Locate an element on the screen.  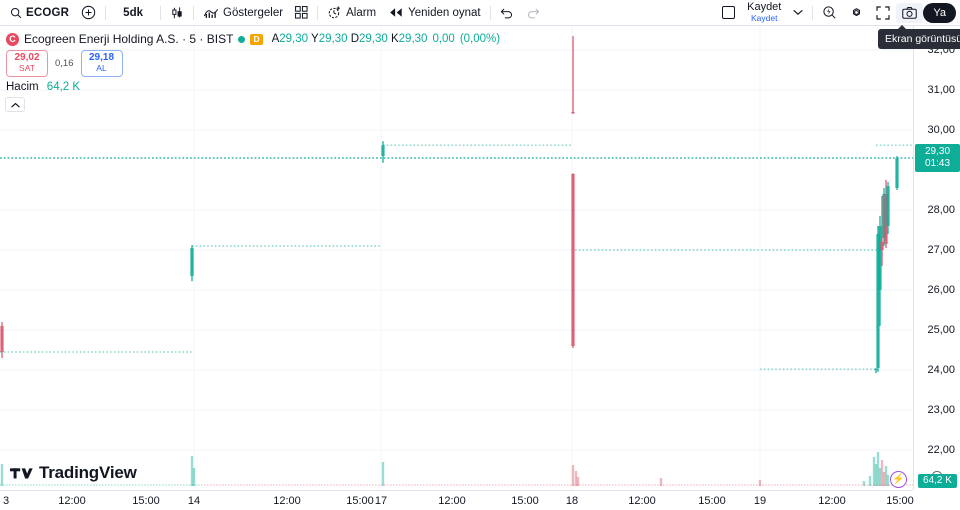
symbol-label: ECOGR is located at coordinates (48, 12).